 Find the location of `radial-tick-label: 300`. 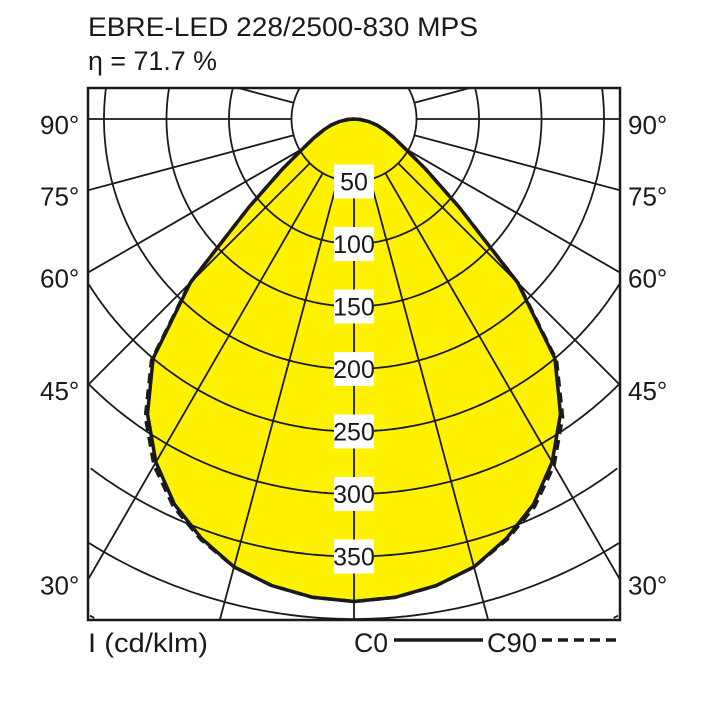

radial-tick-label: 300 is located at coordinates (354, 495).